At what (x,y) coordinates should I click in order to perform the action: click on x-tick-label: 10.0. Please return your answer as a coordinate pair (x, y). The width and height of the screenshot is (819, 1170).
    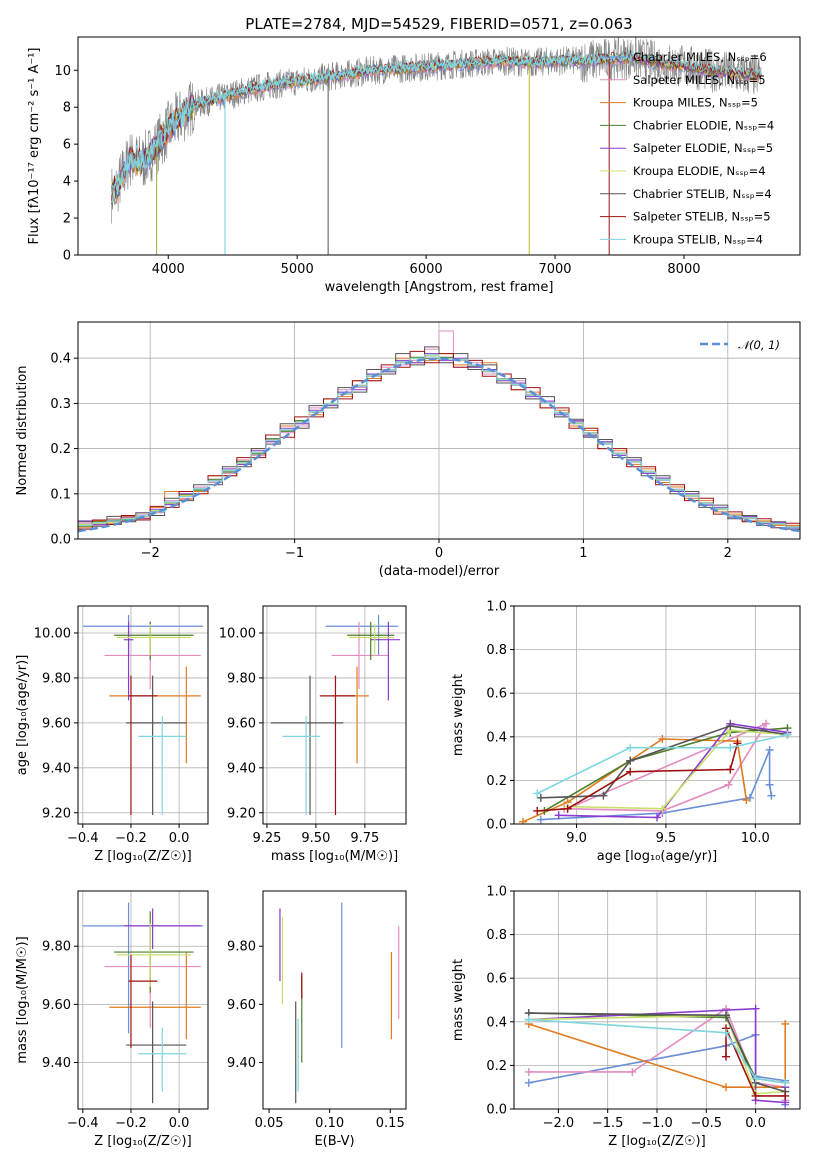
    Looking at the image, I should click on (755, 838).